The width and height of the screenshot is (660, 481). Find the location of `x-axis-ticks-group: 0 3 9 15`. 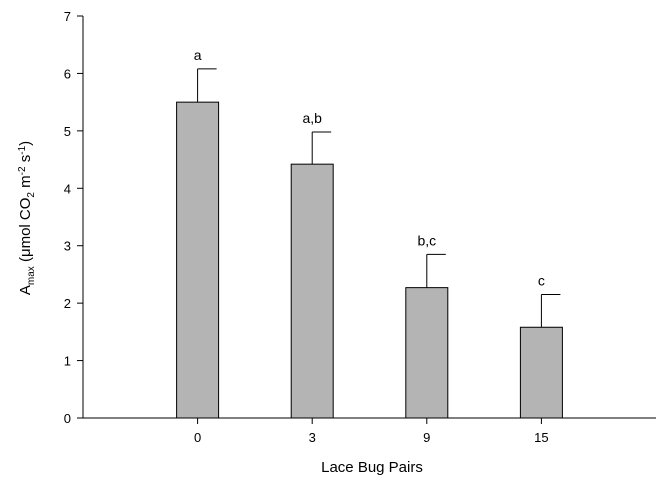

x-axis-ticks-group: 0 3 9 15 is located at coordinates (371, 431).